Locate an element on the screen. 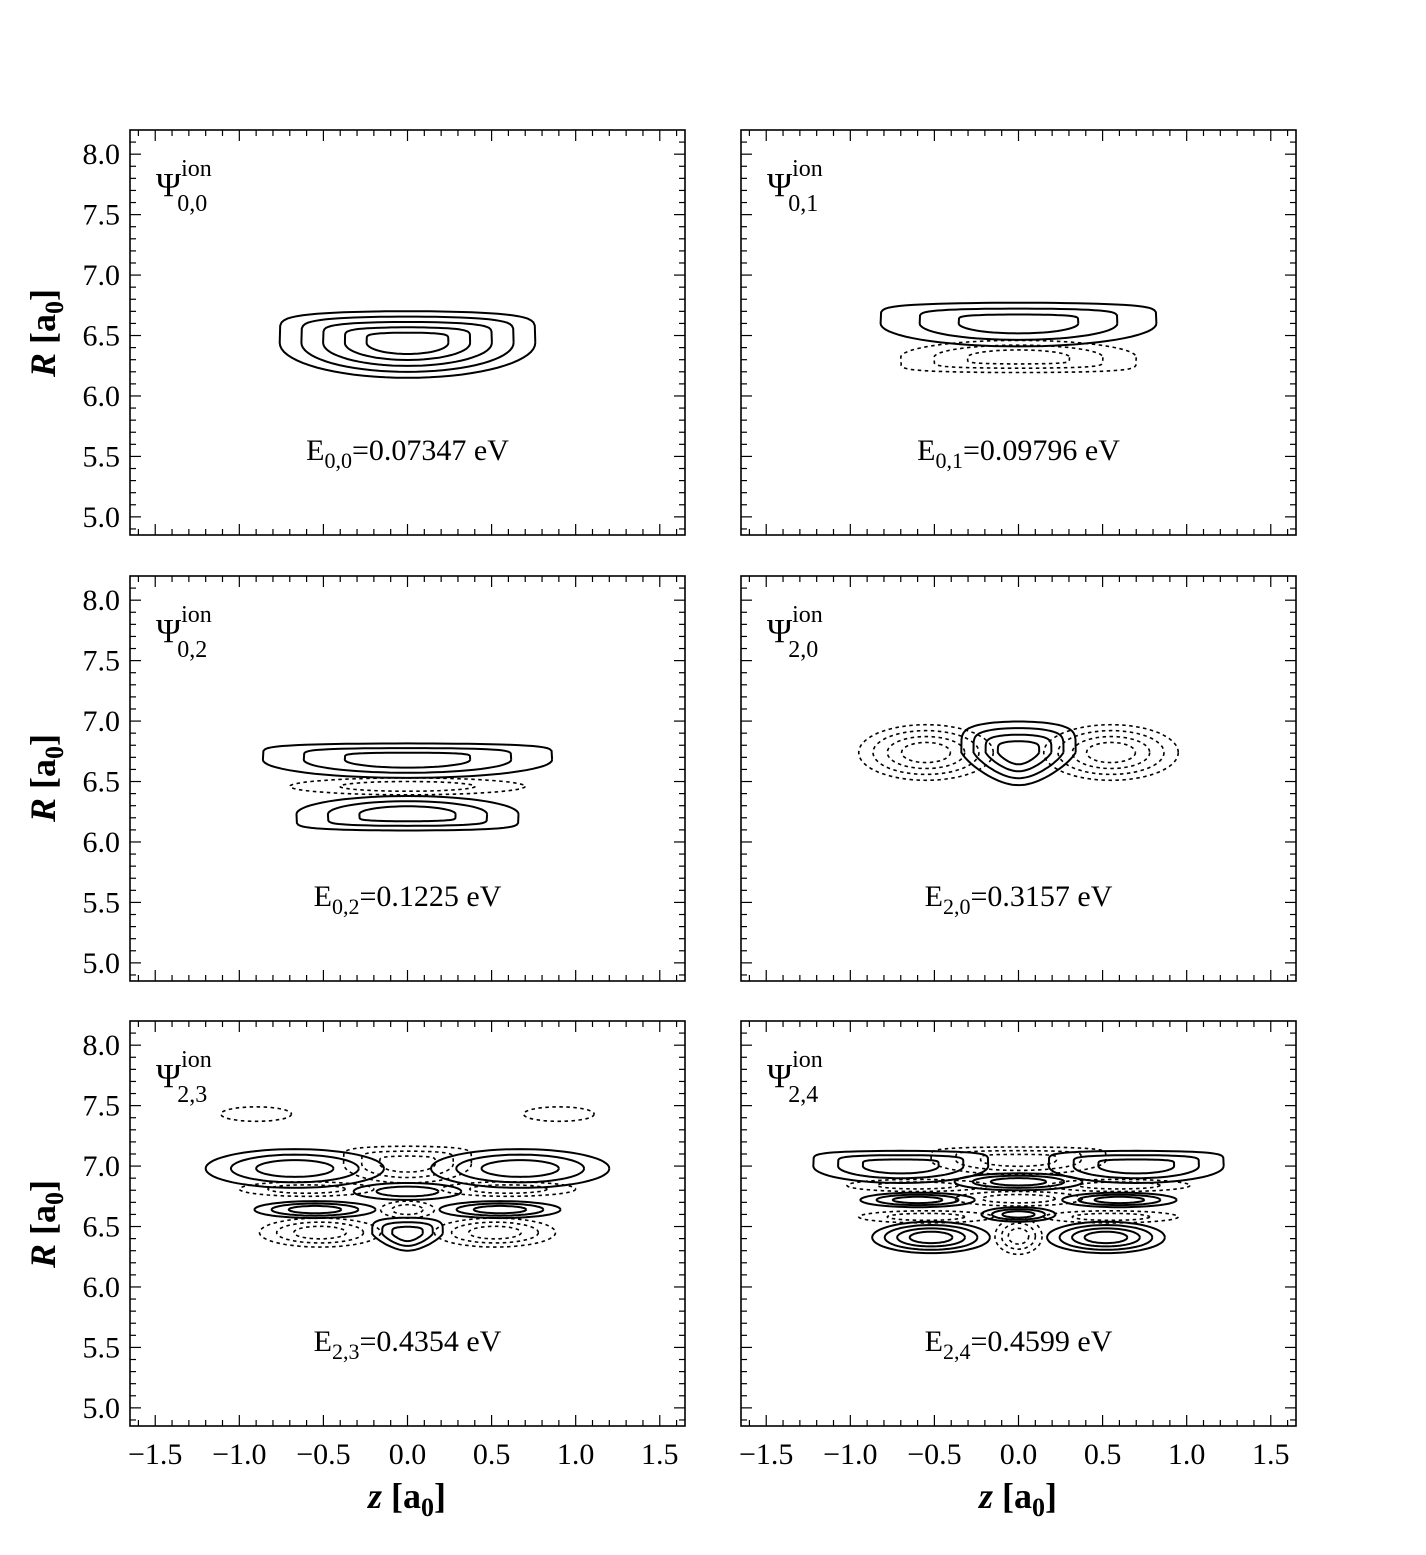 The image size is (1426, 1555). wavefunction-label: Ψion 2,4 is located at coordinates (795, 1077).